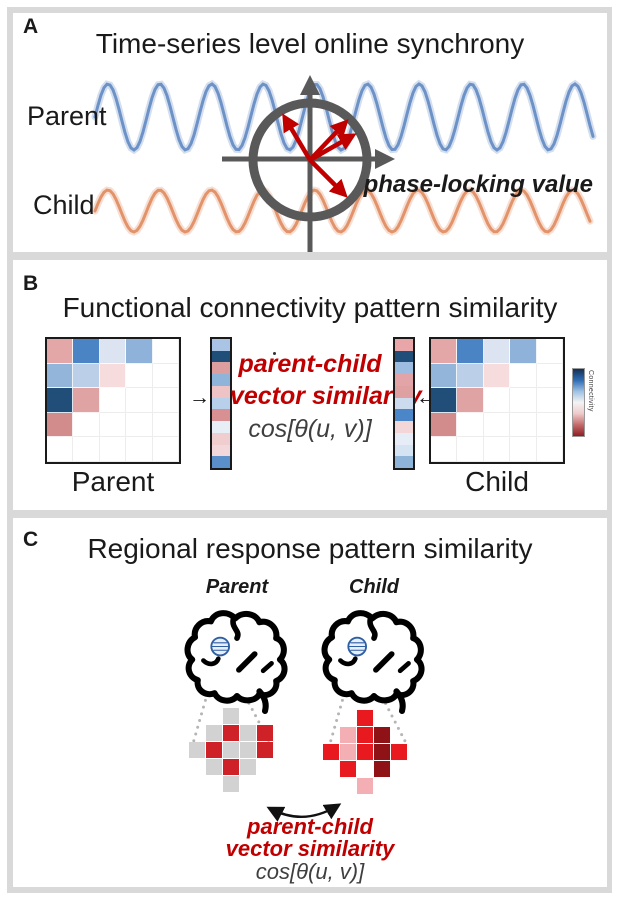 The width and height of the screenshot is (624, 899). Describe the element at coordinates (374, 587) in the screenshot. I see `child-brain-label: Child` at that location.